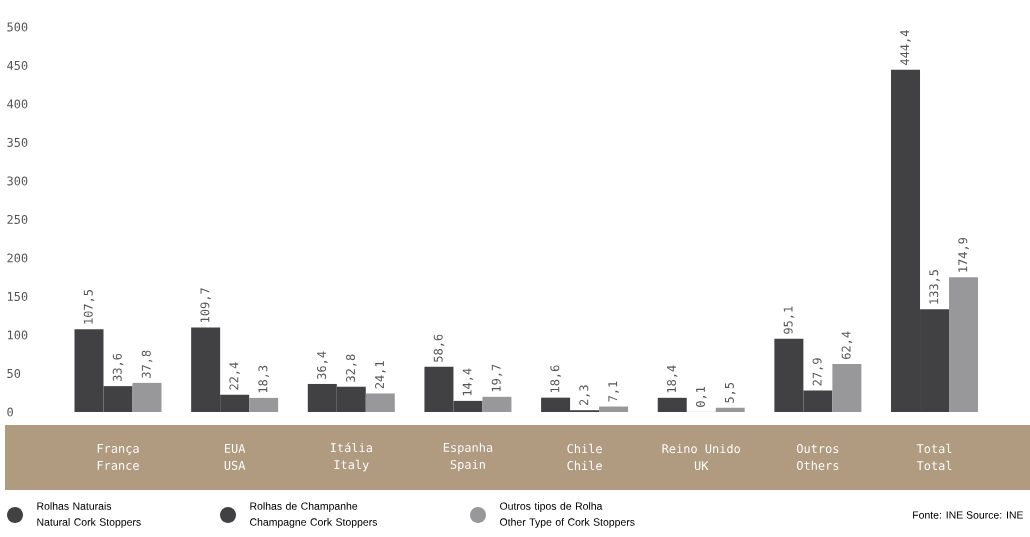 The width and height of the screenshot is (1030, 537). What do you see at coordinates (555, 379) in the screenshot?
I see `data-label: 18,6` at bounding box center [555, 379].